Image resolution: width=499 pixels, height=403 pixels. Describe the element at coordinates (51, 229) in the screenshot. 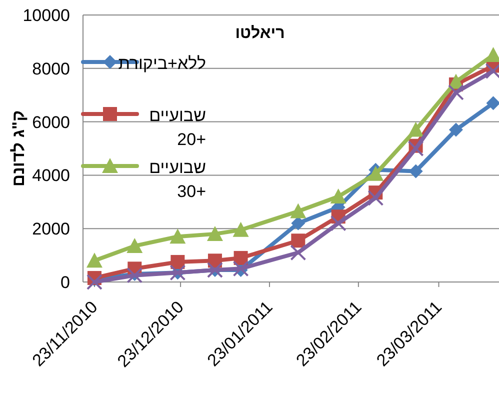

I see `y-tick-label: 2000` at that location.